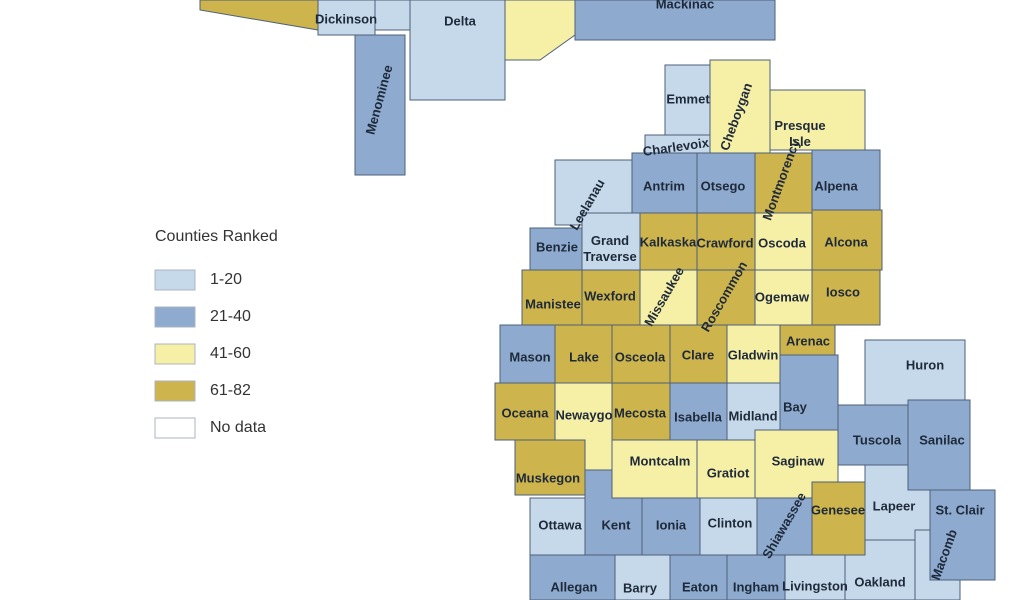 The width and height of the screenshot is (1024, 600). Describe the element at coordinates (230, 353) in the screenshot. I see `legend-label: 41-60` at that location.